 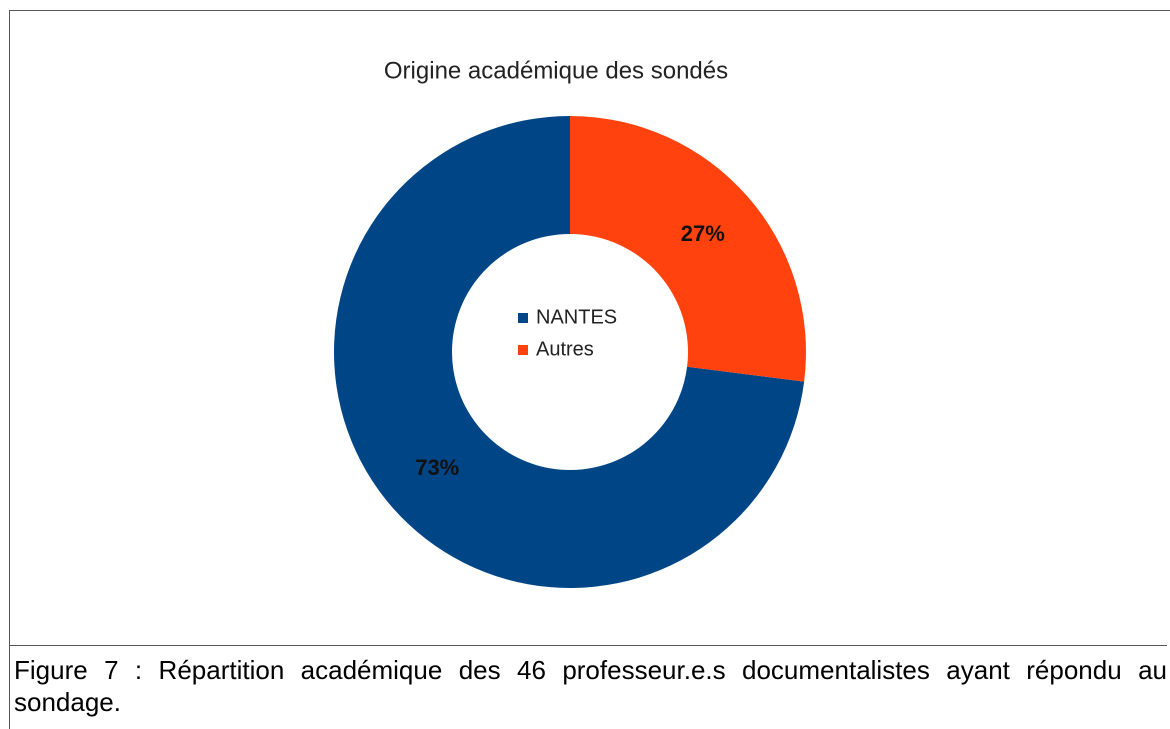 What do you see at coordinates (437, 467) in the screenshot?
I see `data-label: 73%` at bounding box center [437, 467].